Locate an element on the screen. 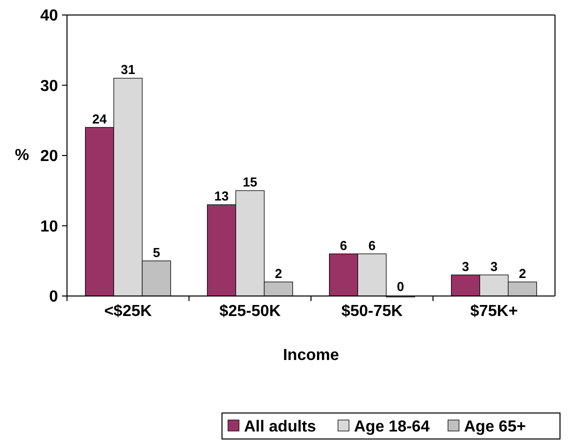 This screenshot has width=586, height=445. y-axis-title: % is located at coordinates (22, 155).